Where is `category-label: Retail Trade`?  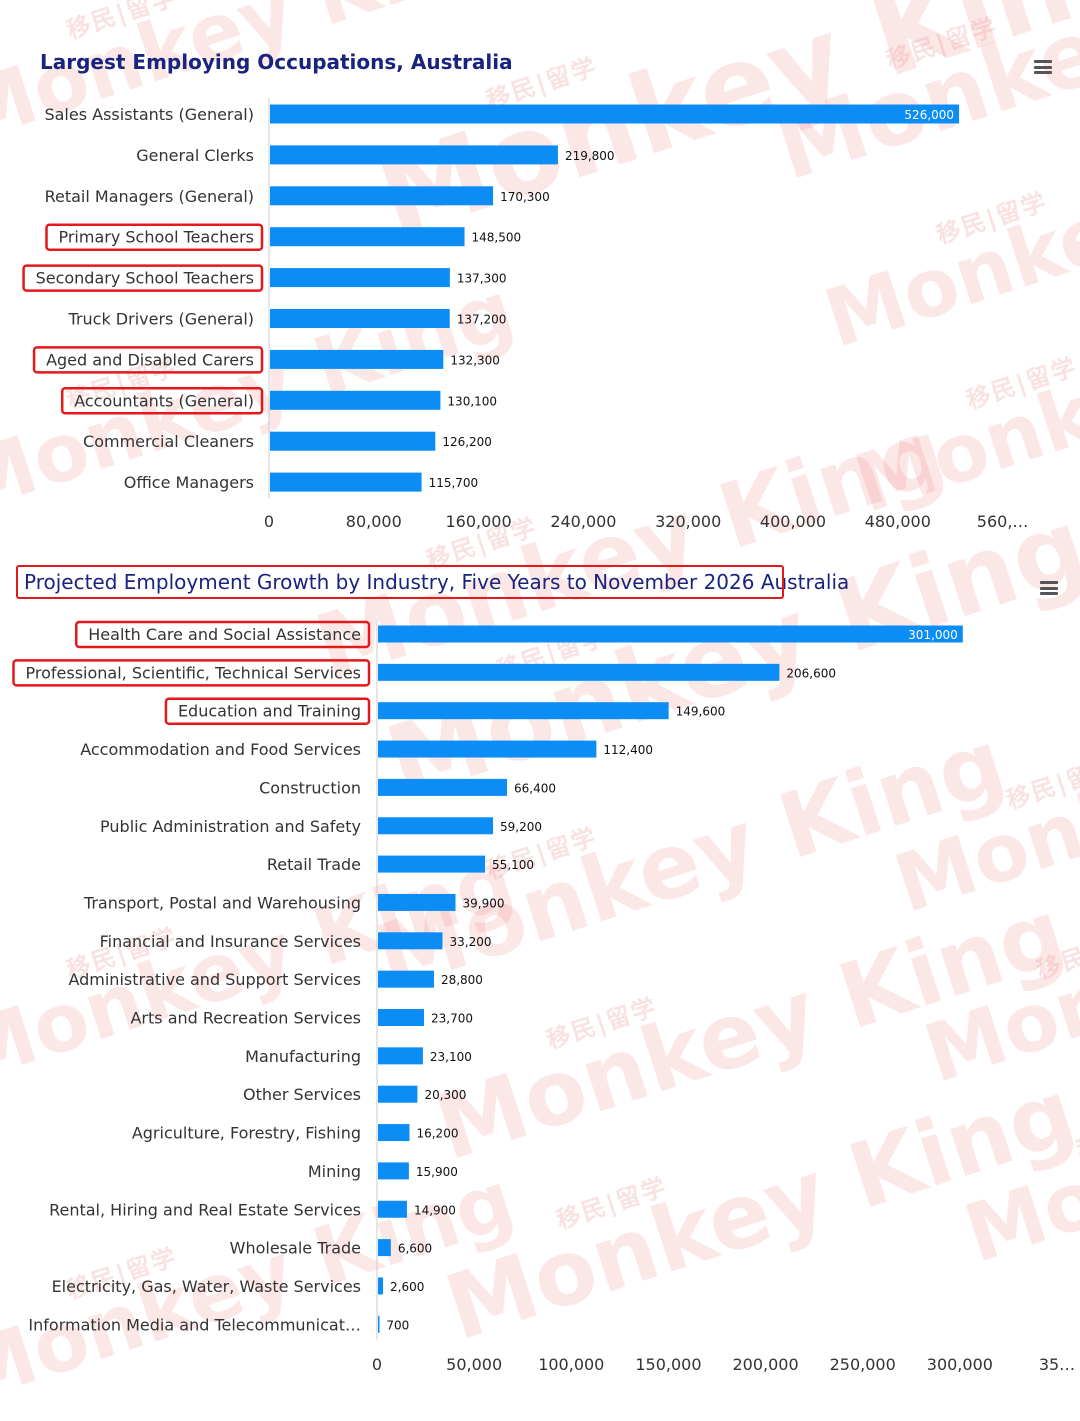
category-label: Retail Trade is located at coordinates (314, 864).